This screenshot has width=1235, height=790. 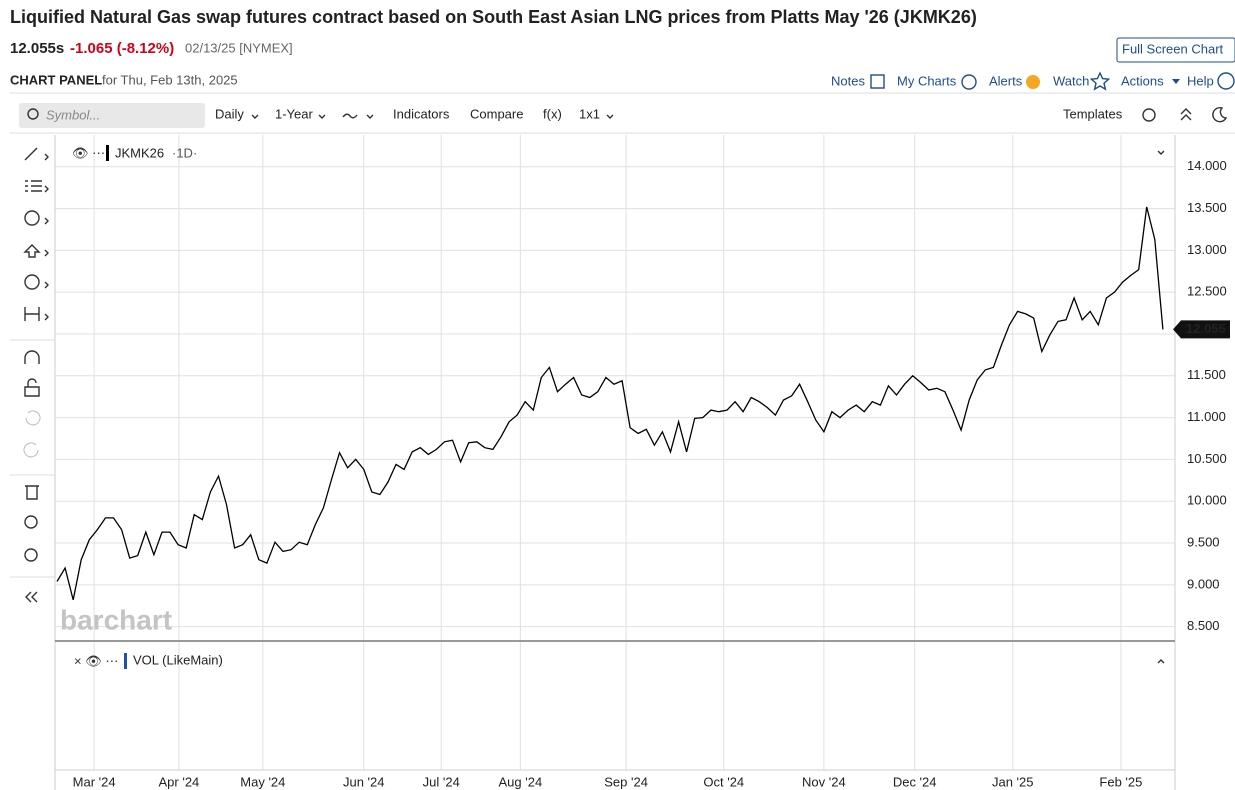 I want to click on tool-redo, so click(x=31, y=450).